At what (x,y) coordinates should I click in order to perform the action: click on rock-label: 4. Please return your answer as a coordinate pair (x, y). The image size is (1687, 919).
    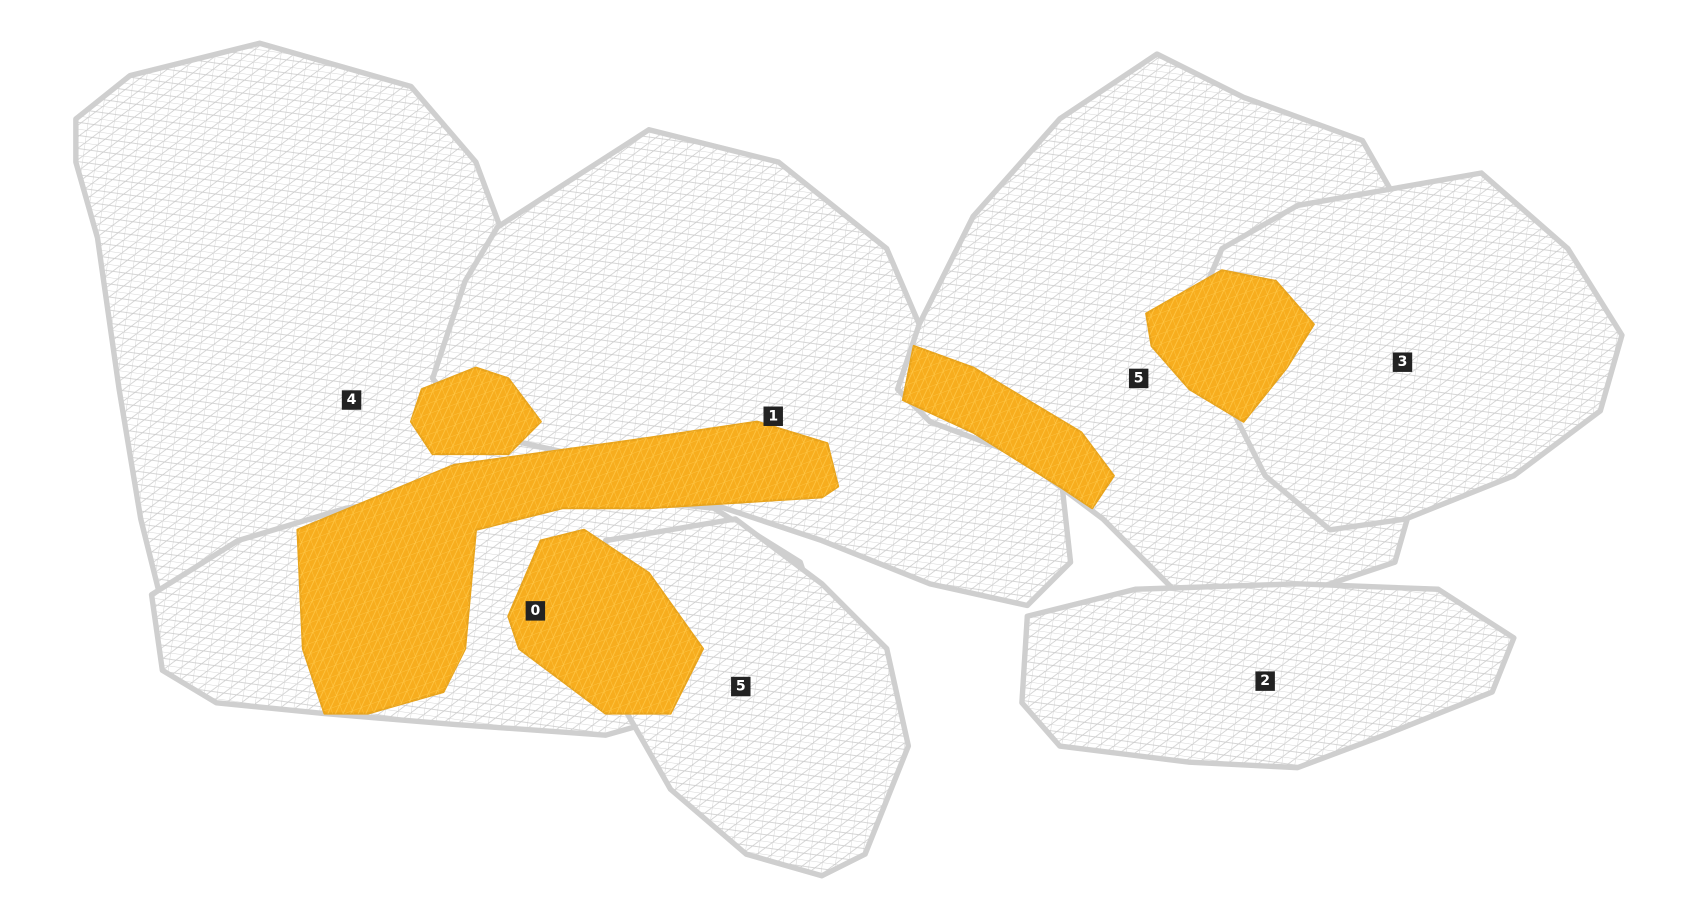
    Looking at the image, I should click on (352, 400).